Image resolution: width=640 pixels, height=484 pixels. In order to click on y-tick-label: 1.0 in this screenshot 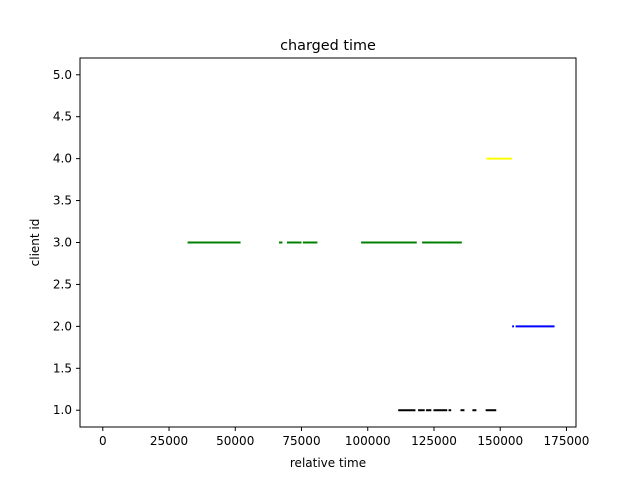, I will do `click(62, 410)`.